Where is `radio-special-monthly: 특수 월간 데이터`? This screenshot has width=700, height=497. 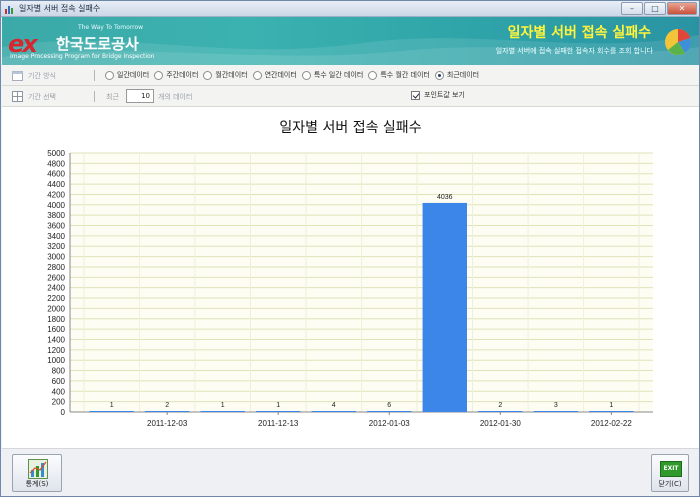
radio-special-monthly: 특수 월간 데이터 is located at coordinates (399, 75).